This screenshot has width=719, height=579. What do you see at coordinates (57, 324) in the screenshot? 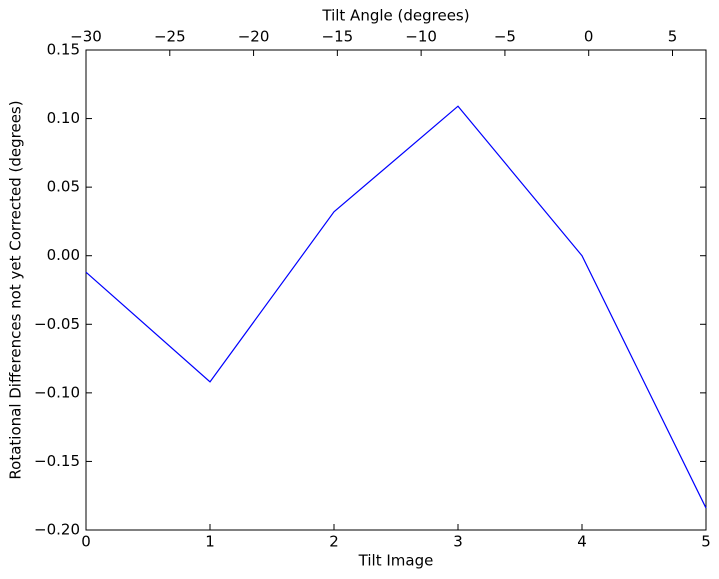
I see `y-tick-label: −0.05` at bounding box center [57, 324].